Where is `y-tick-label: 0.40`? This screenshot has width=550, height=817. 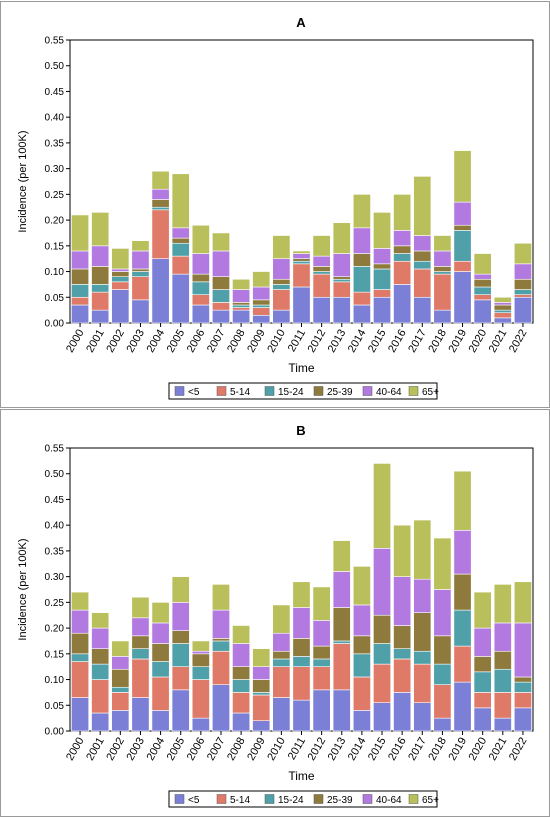
y-tick-label: 0.40 is located at coordinates (55, 118).